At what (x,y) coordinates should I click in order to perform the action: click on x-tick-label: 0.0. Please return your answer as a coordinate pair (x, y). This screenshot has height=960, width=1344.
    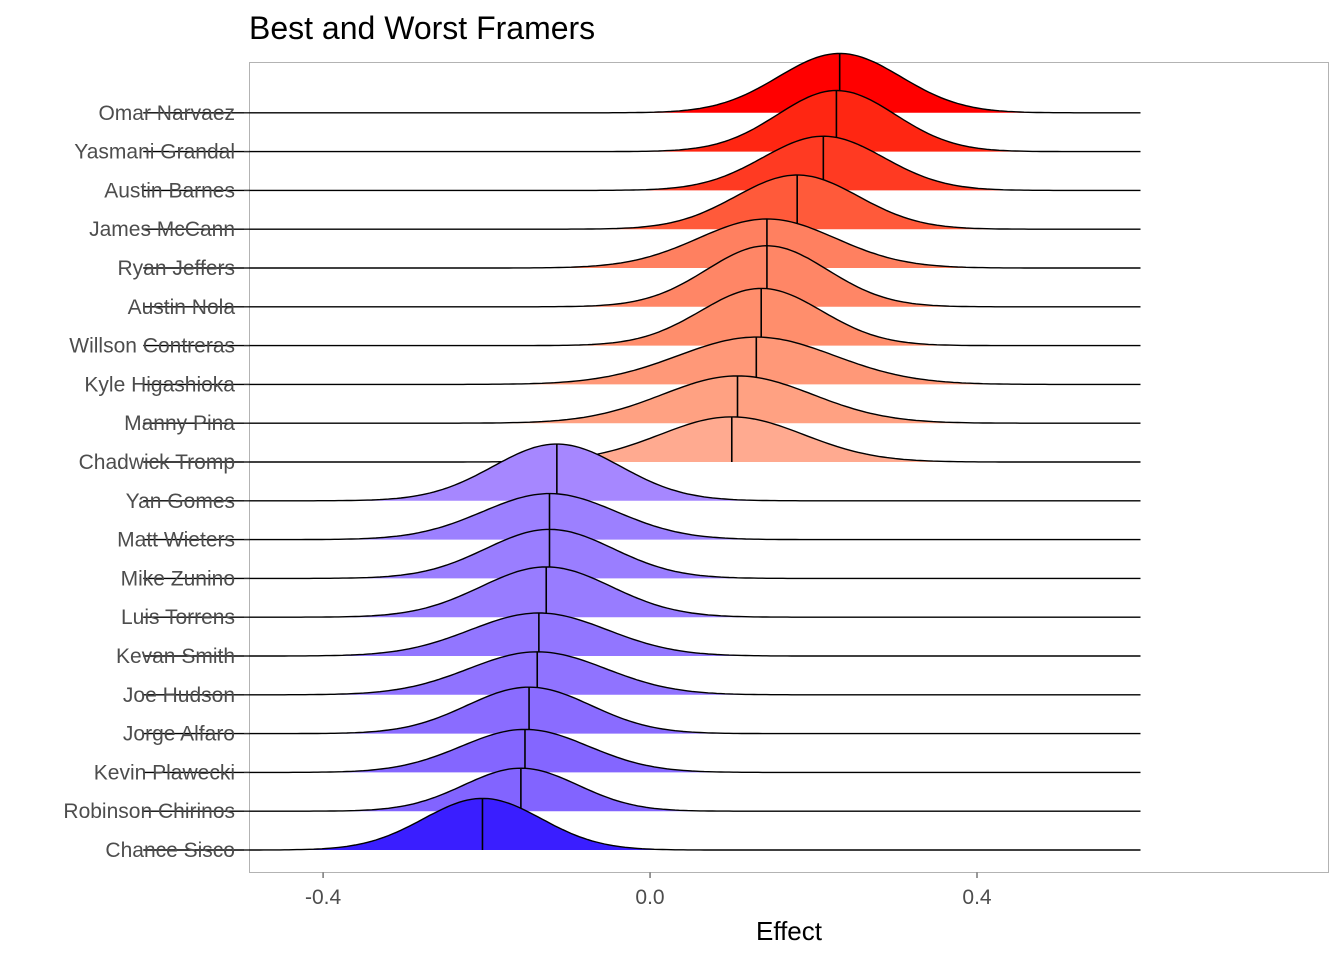
    Looking at the image, I should click on (649, 897).